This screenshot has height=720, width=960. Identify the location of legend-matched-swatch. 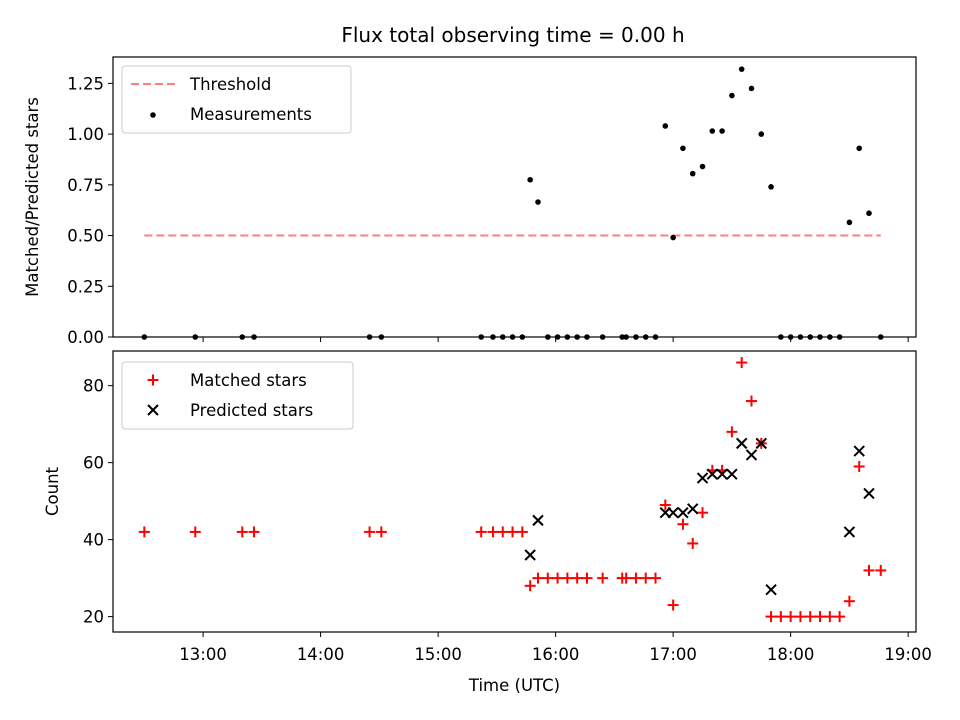
(153, 380).